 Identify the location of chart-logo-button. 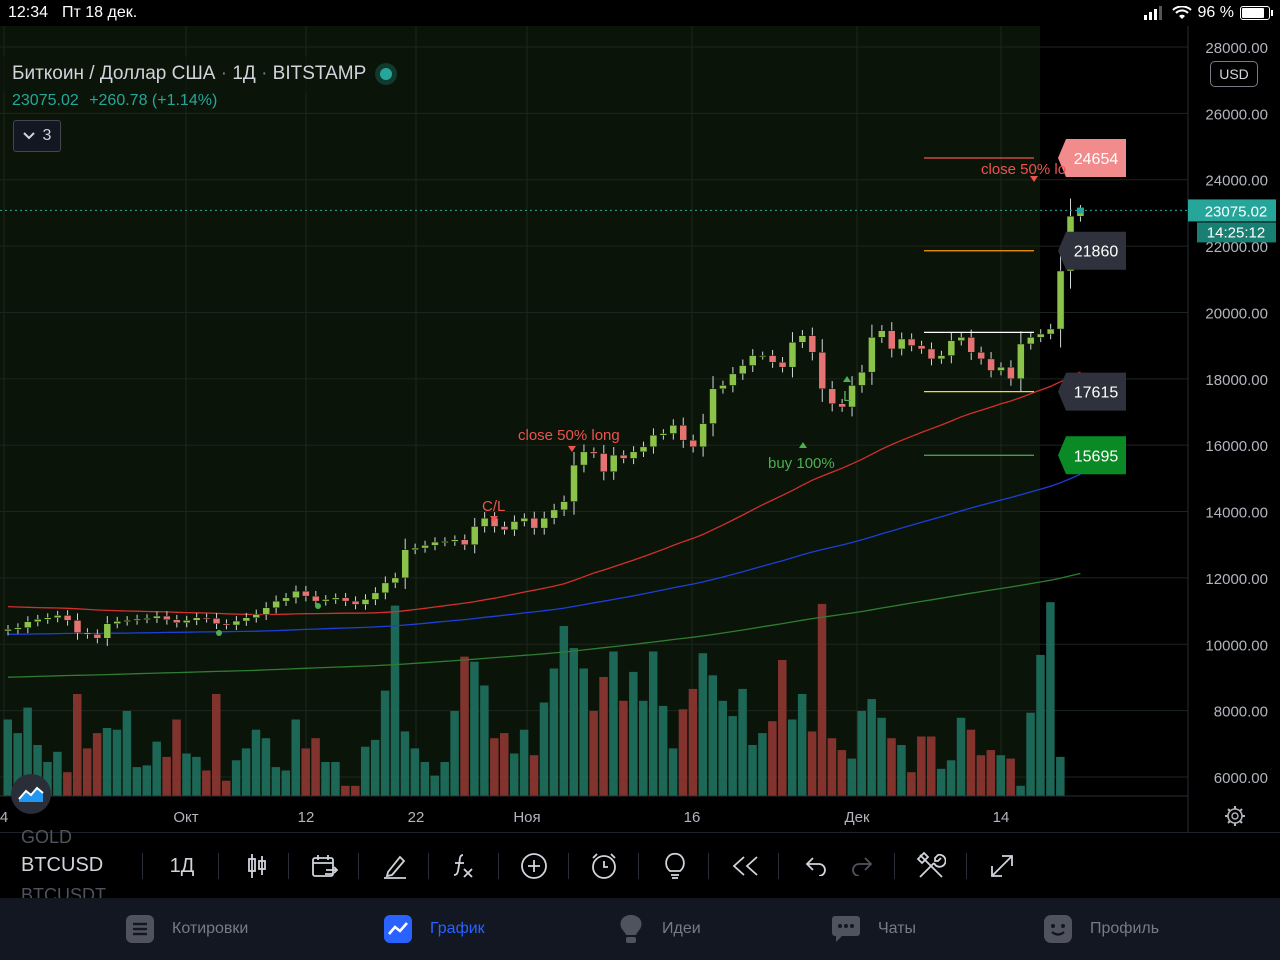
(31, 794).